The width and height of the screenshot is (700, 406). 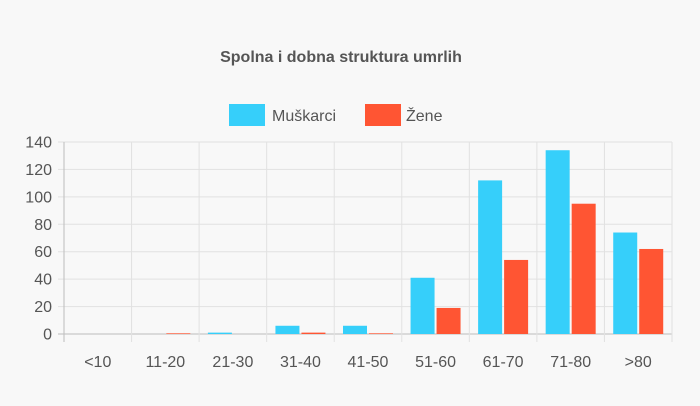 I want to click on legend-label: Muškarci, so click(x=304, y=116).